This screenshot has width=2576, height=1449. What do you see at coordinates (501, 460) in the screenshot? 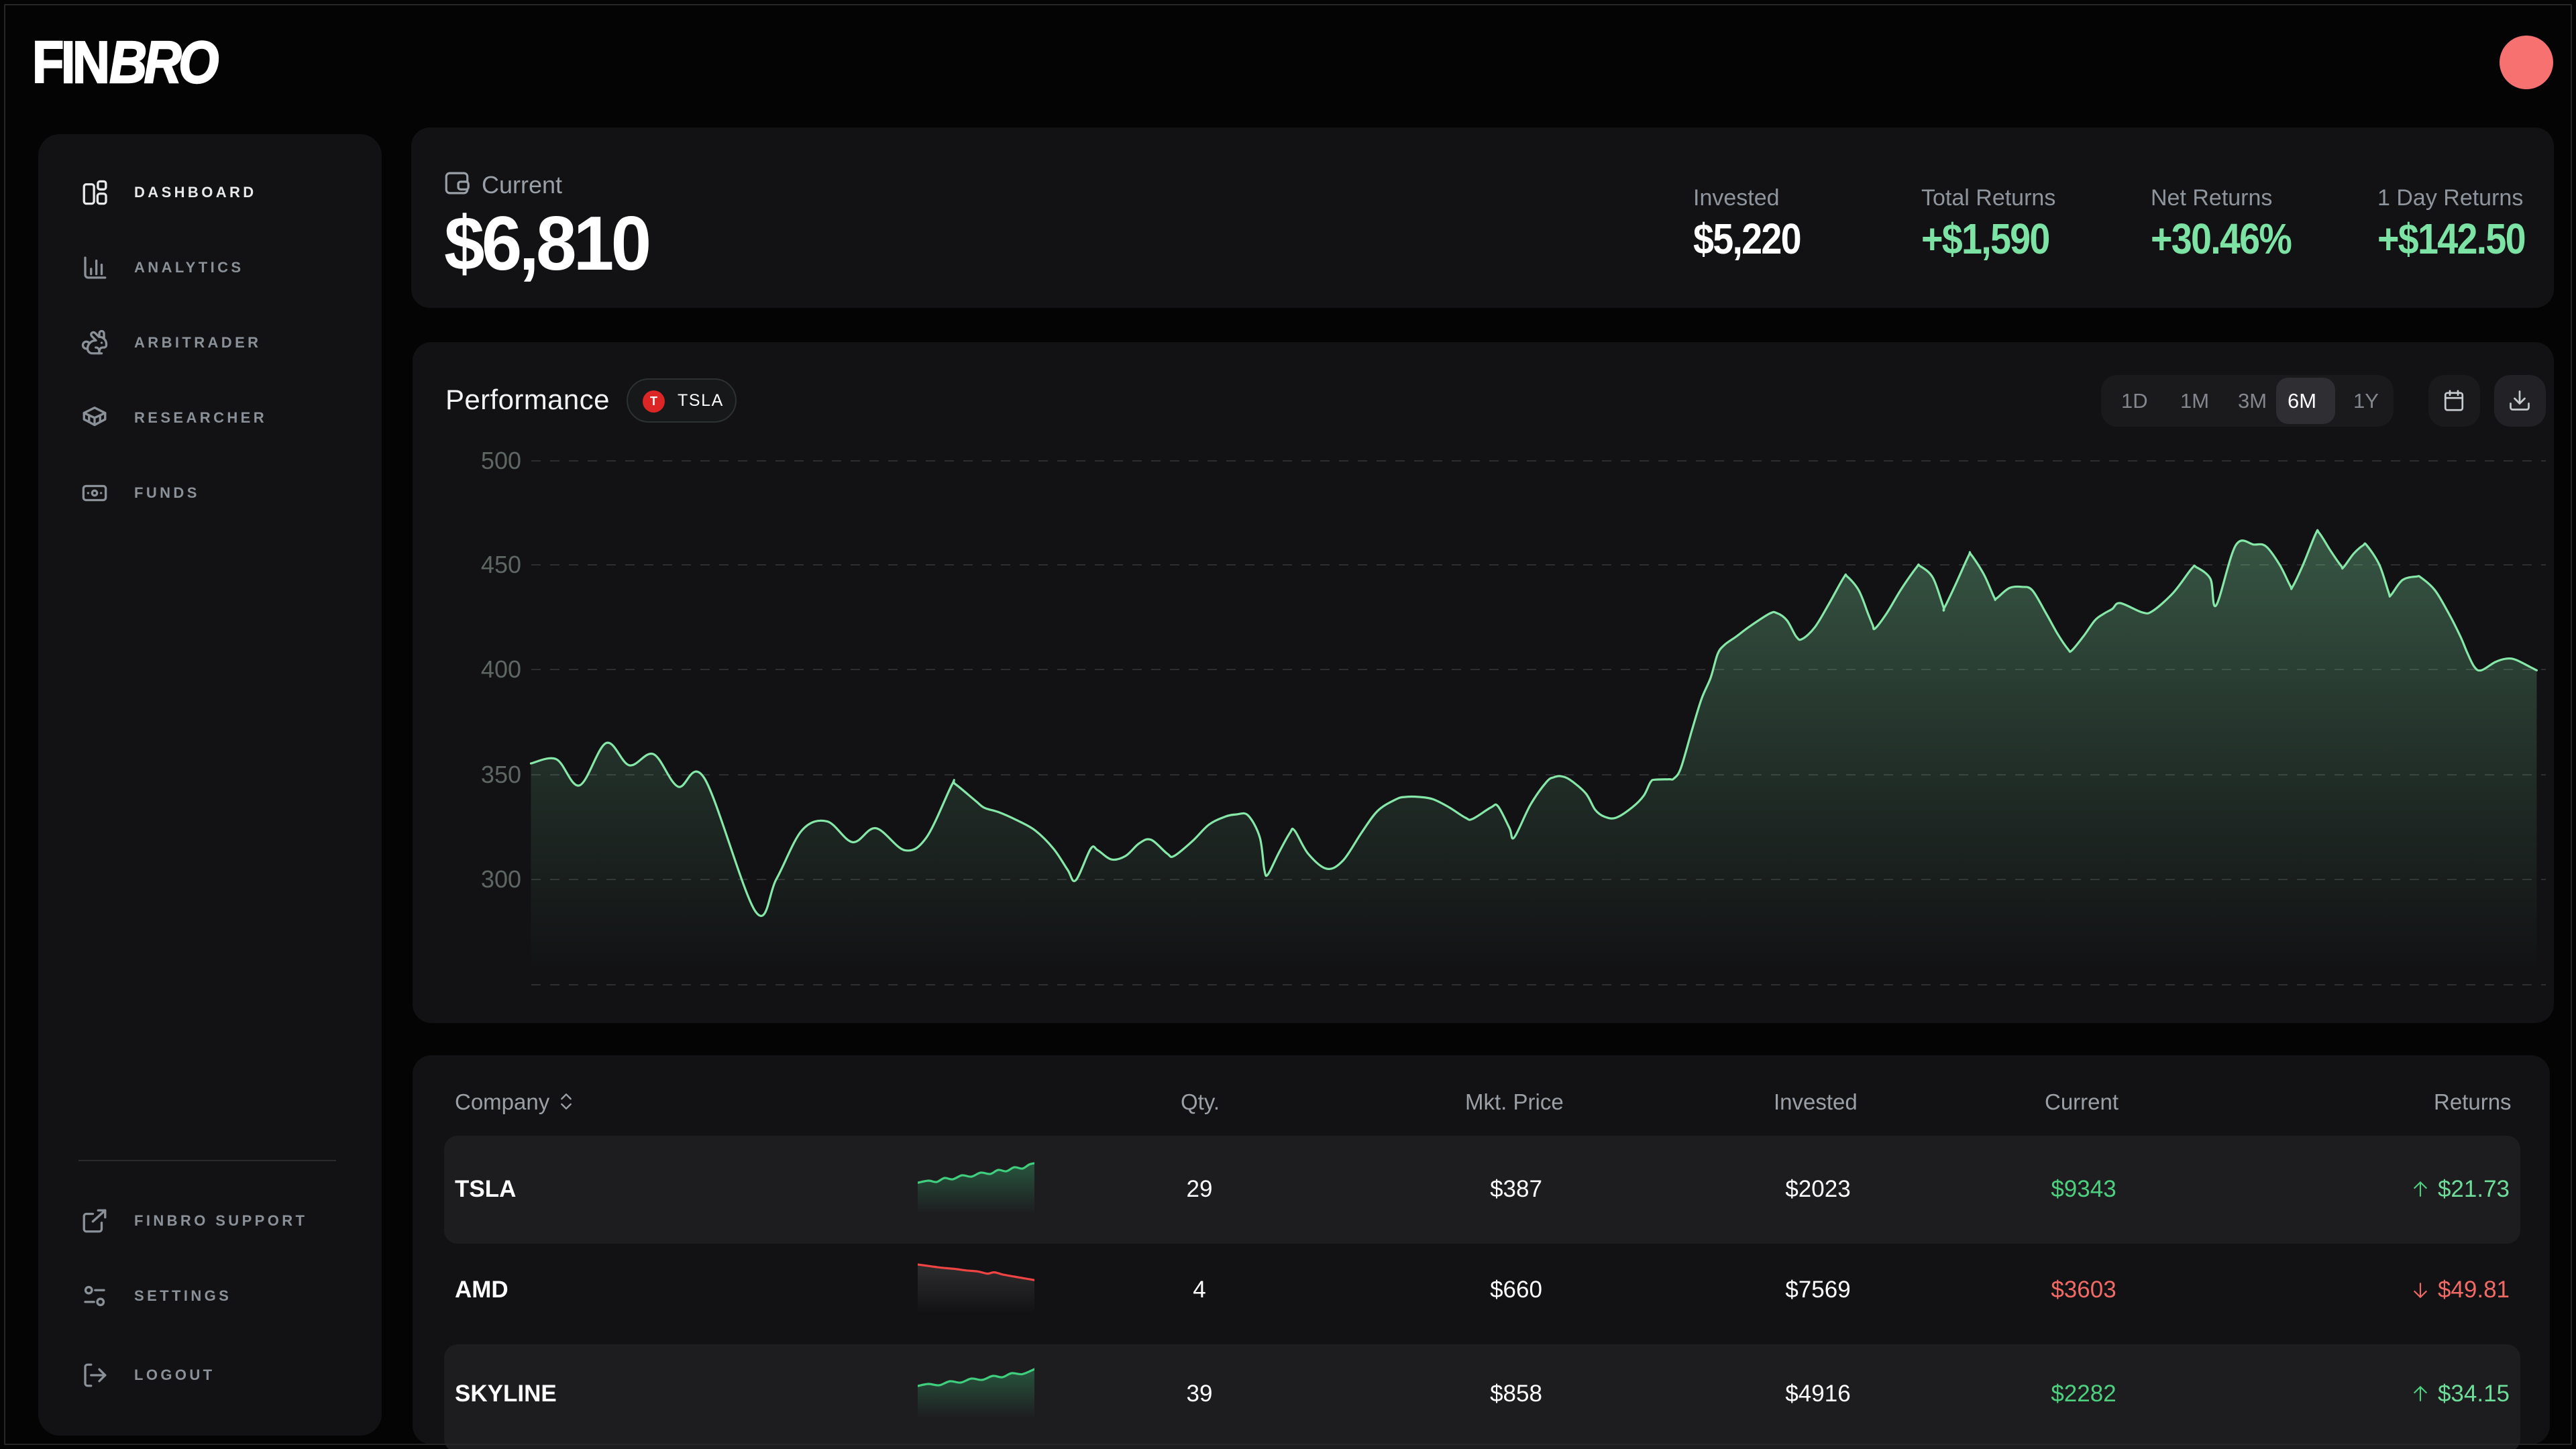
I see `svg-text: 500` at bounding box center [501, 460].